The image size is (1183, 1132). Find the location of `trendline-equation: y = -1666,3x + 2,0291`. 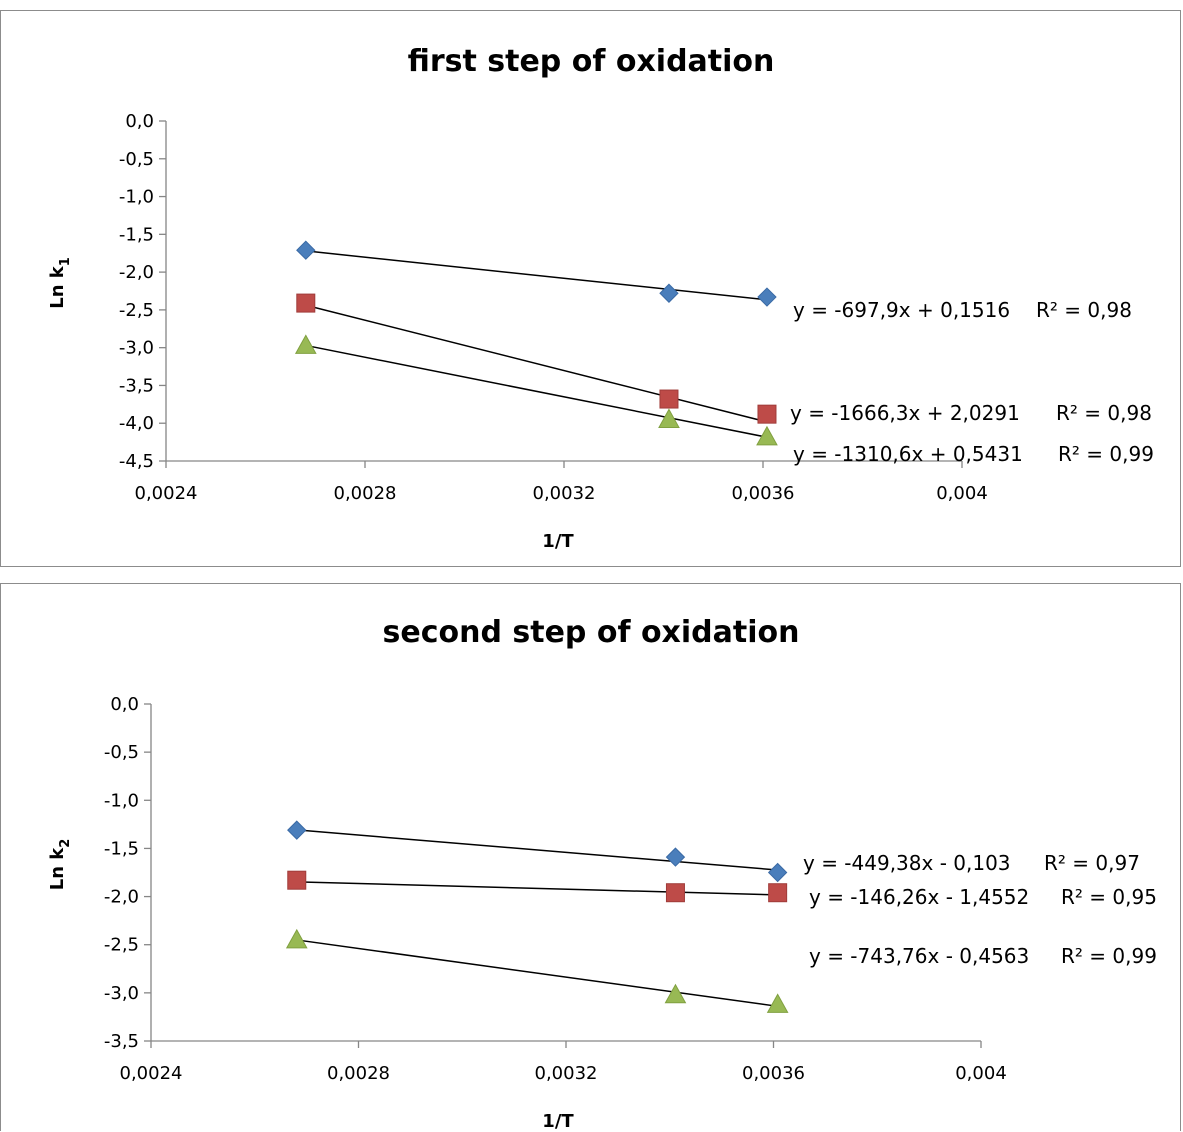

trendline-equation: y = -1666,3x + 2,0291 is located at coordinates (905, 413).